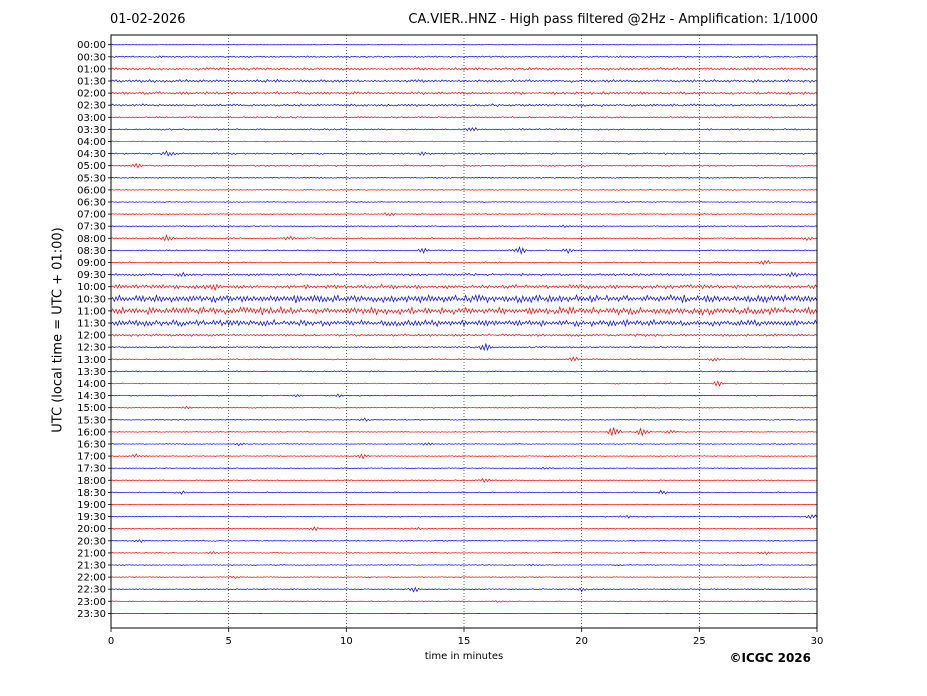 The width and height of the screenshot is (927, 696). Describe the element at coordinates (91, 517) in the screenshot. I see `y-tick-label: 19:30` at that location.